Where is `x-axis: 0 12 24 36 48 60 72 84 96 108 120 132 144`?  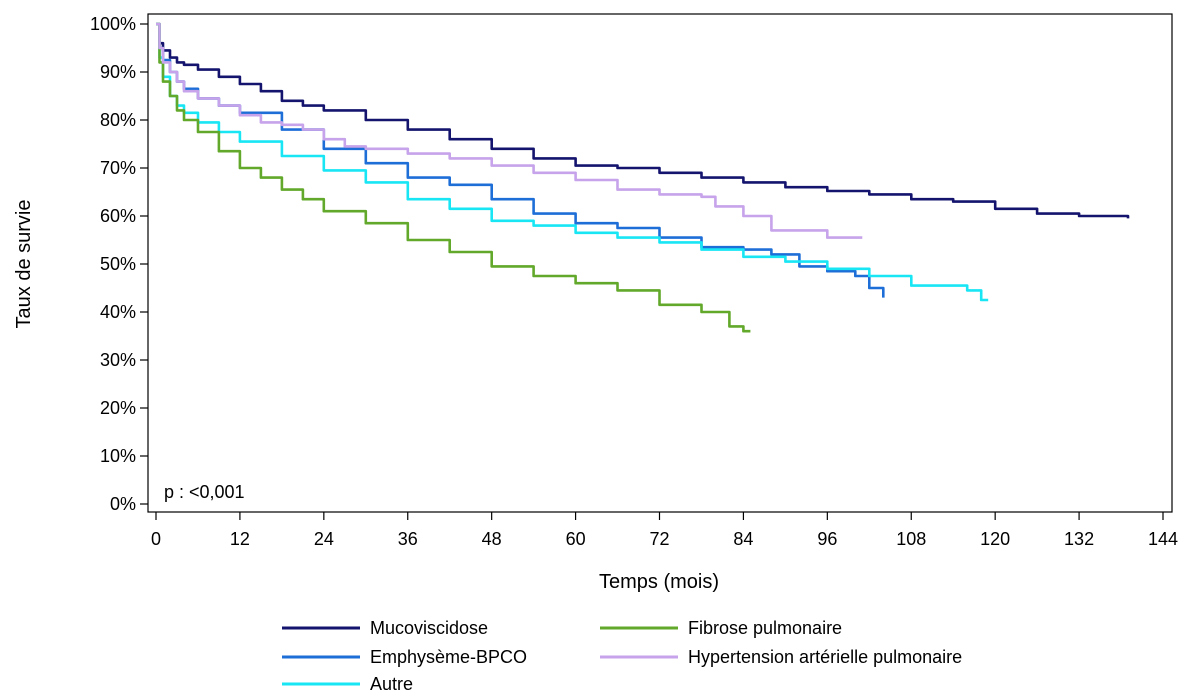
x-axis: 0 12 24 36 48 60 72 84 96 108 120 132 144 is located at coordinates (664, 530).